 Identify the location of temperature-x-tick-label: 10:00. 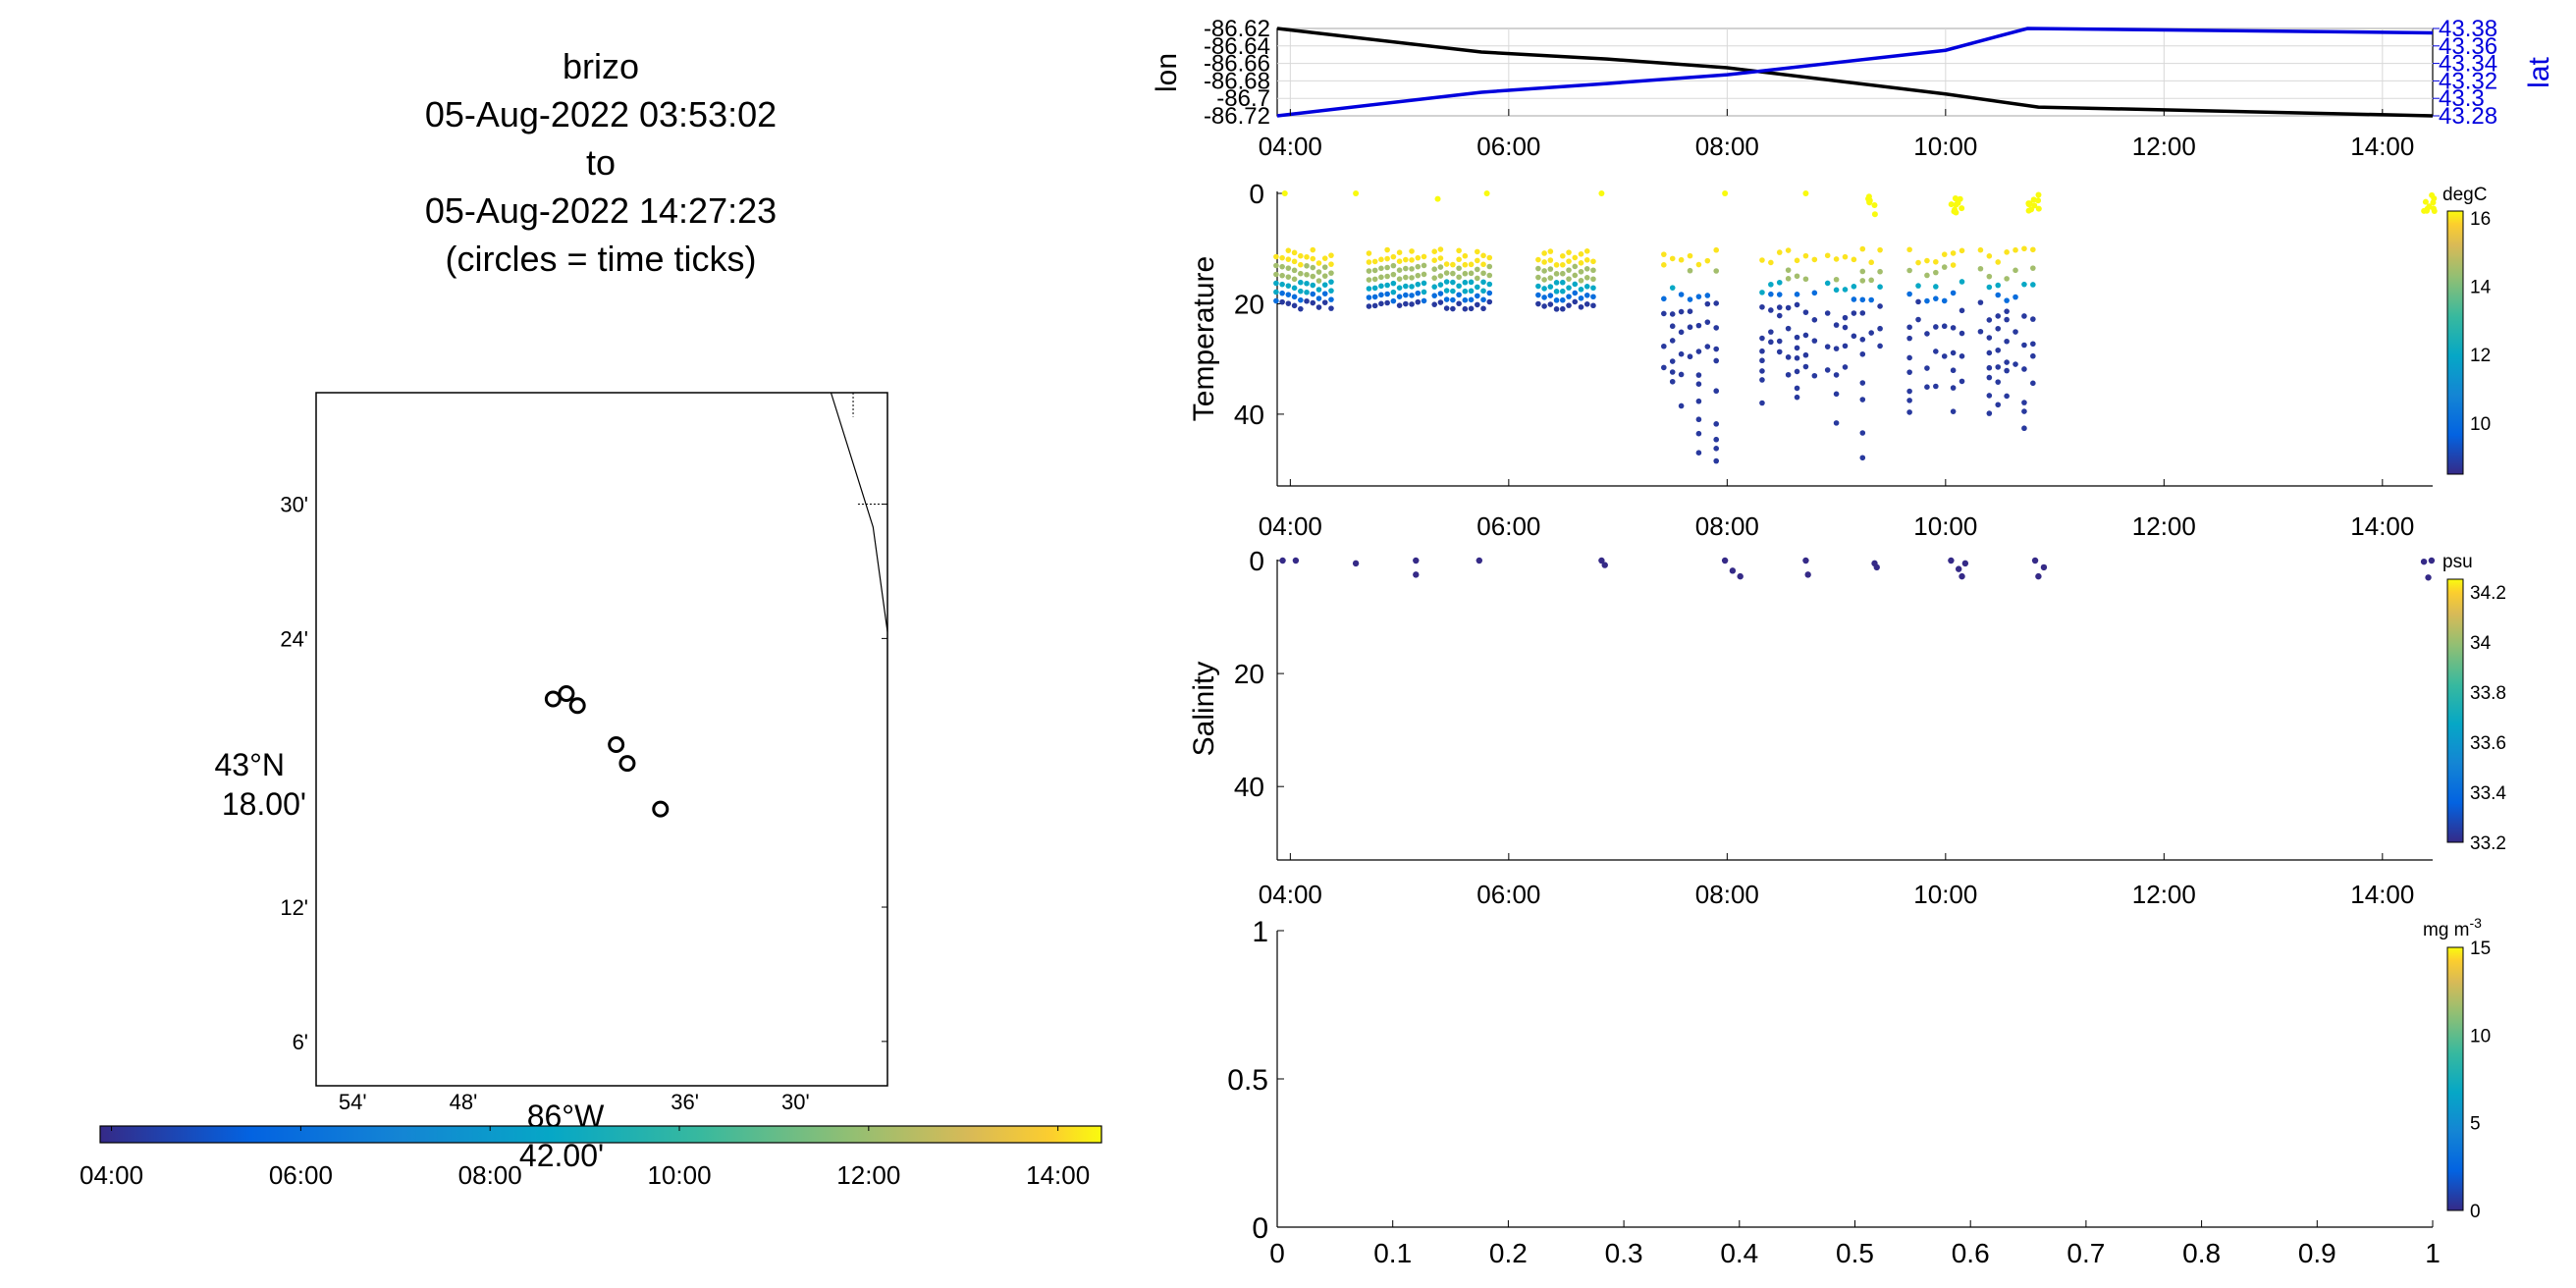
(1945, 526).